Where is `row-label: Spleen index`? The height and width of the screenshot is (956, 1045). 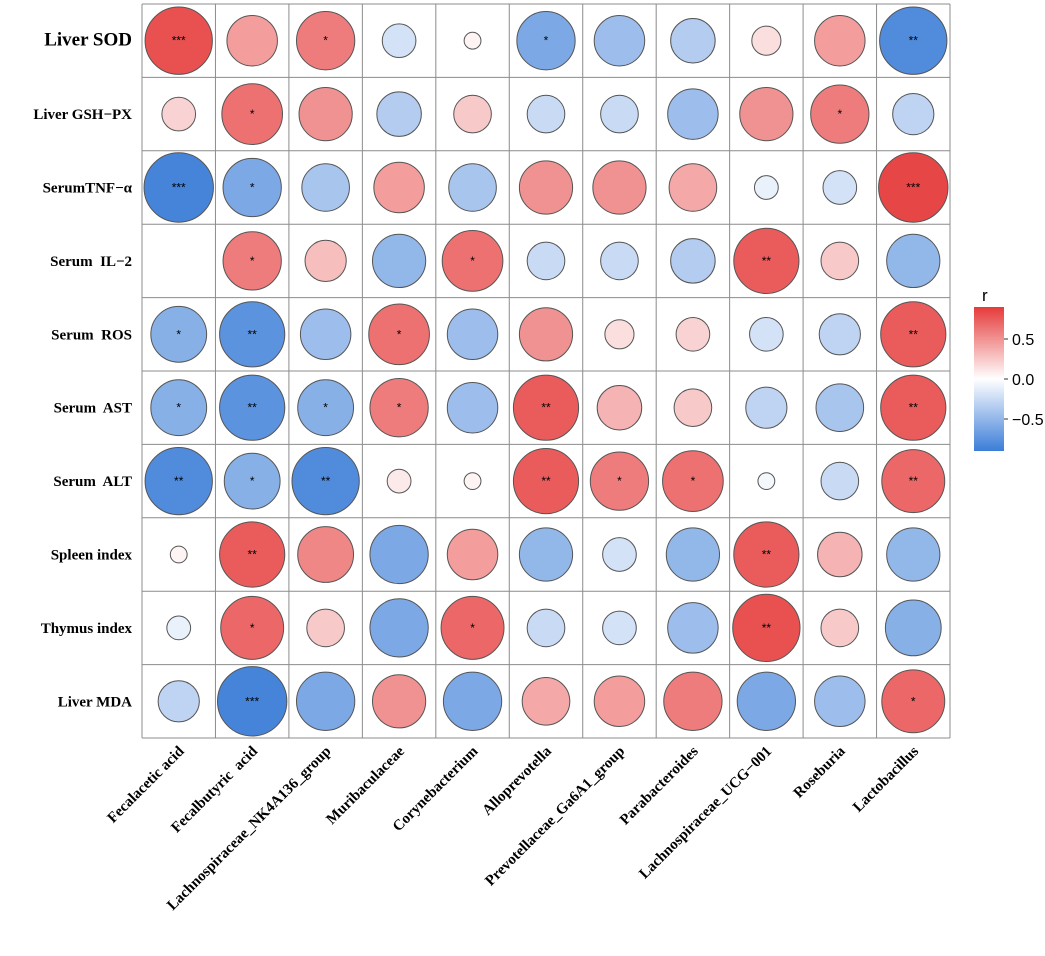 row-label: Spleen index is located at coordinates (92, 556).